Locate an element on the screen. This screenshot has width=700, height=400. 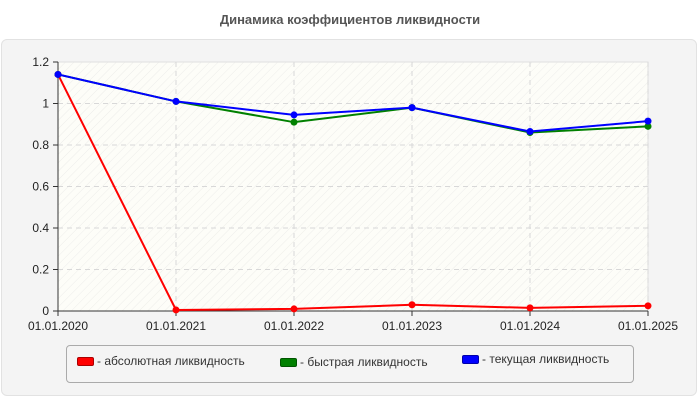
svg-text: 01.01.2023 is located at coordinates (412, 326).